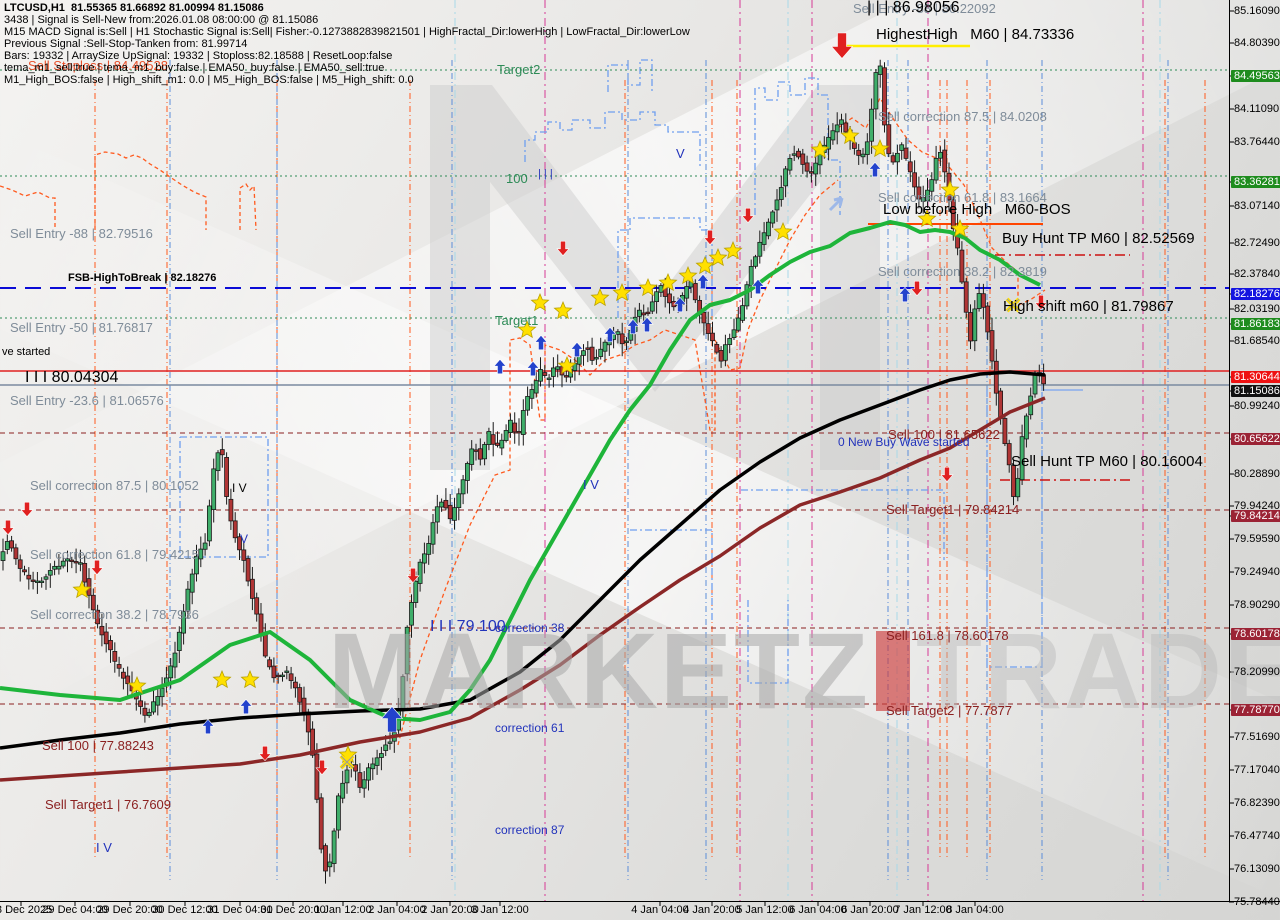  Describe the element at coordinates (962, 116) in the screenshot. I see `chart-label: Sell correction 87.5 | 84.0208` at that location.